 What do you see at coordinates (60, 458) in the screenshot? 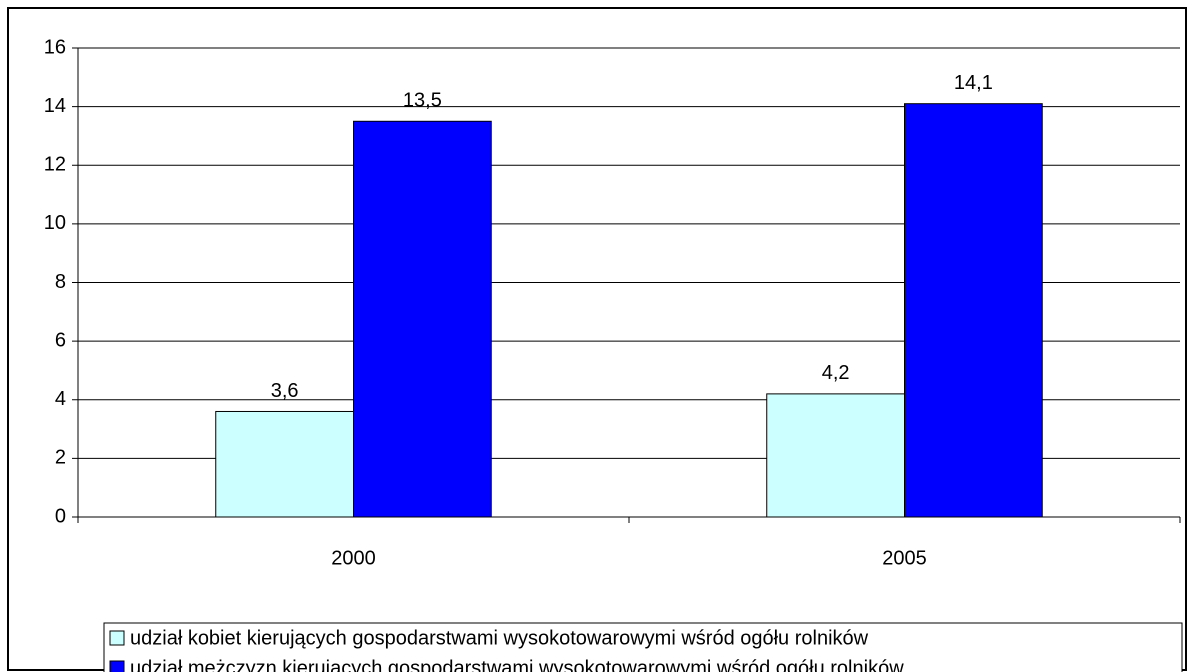
I see `y-tick-label: 2` at bounding box center [60, 458].